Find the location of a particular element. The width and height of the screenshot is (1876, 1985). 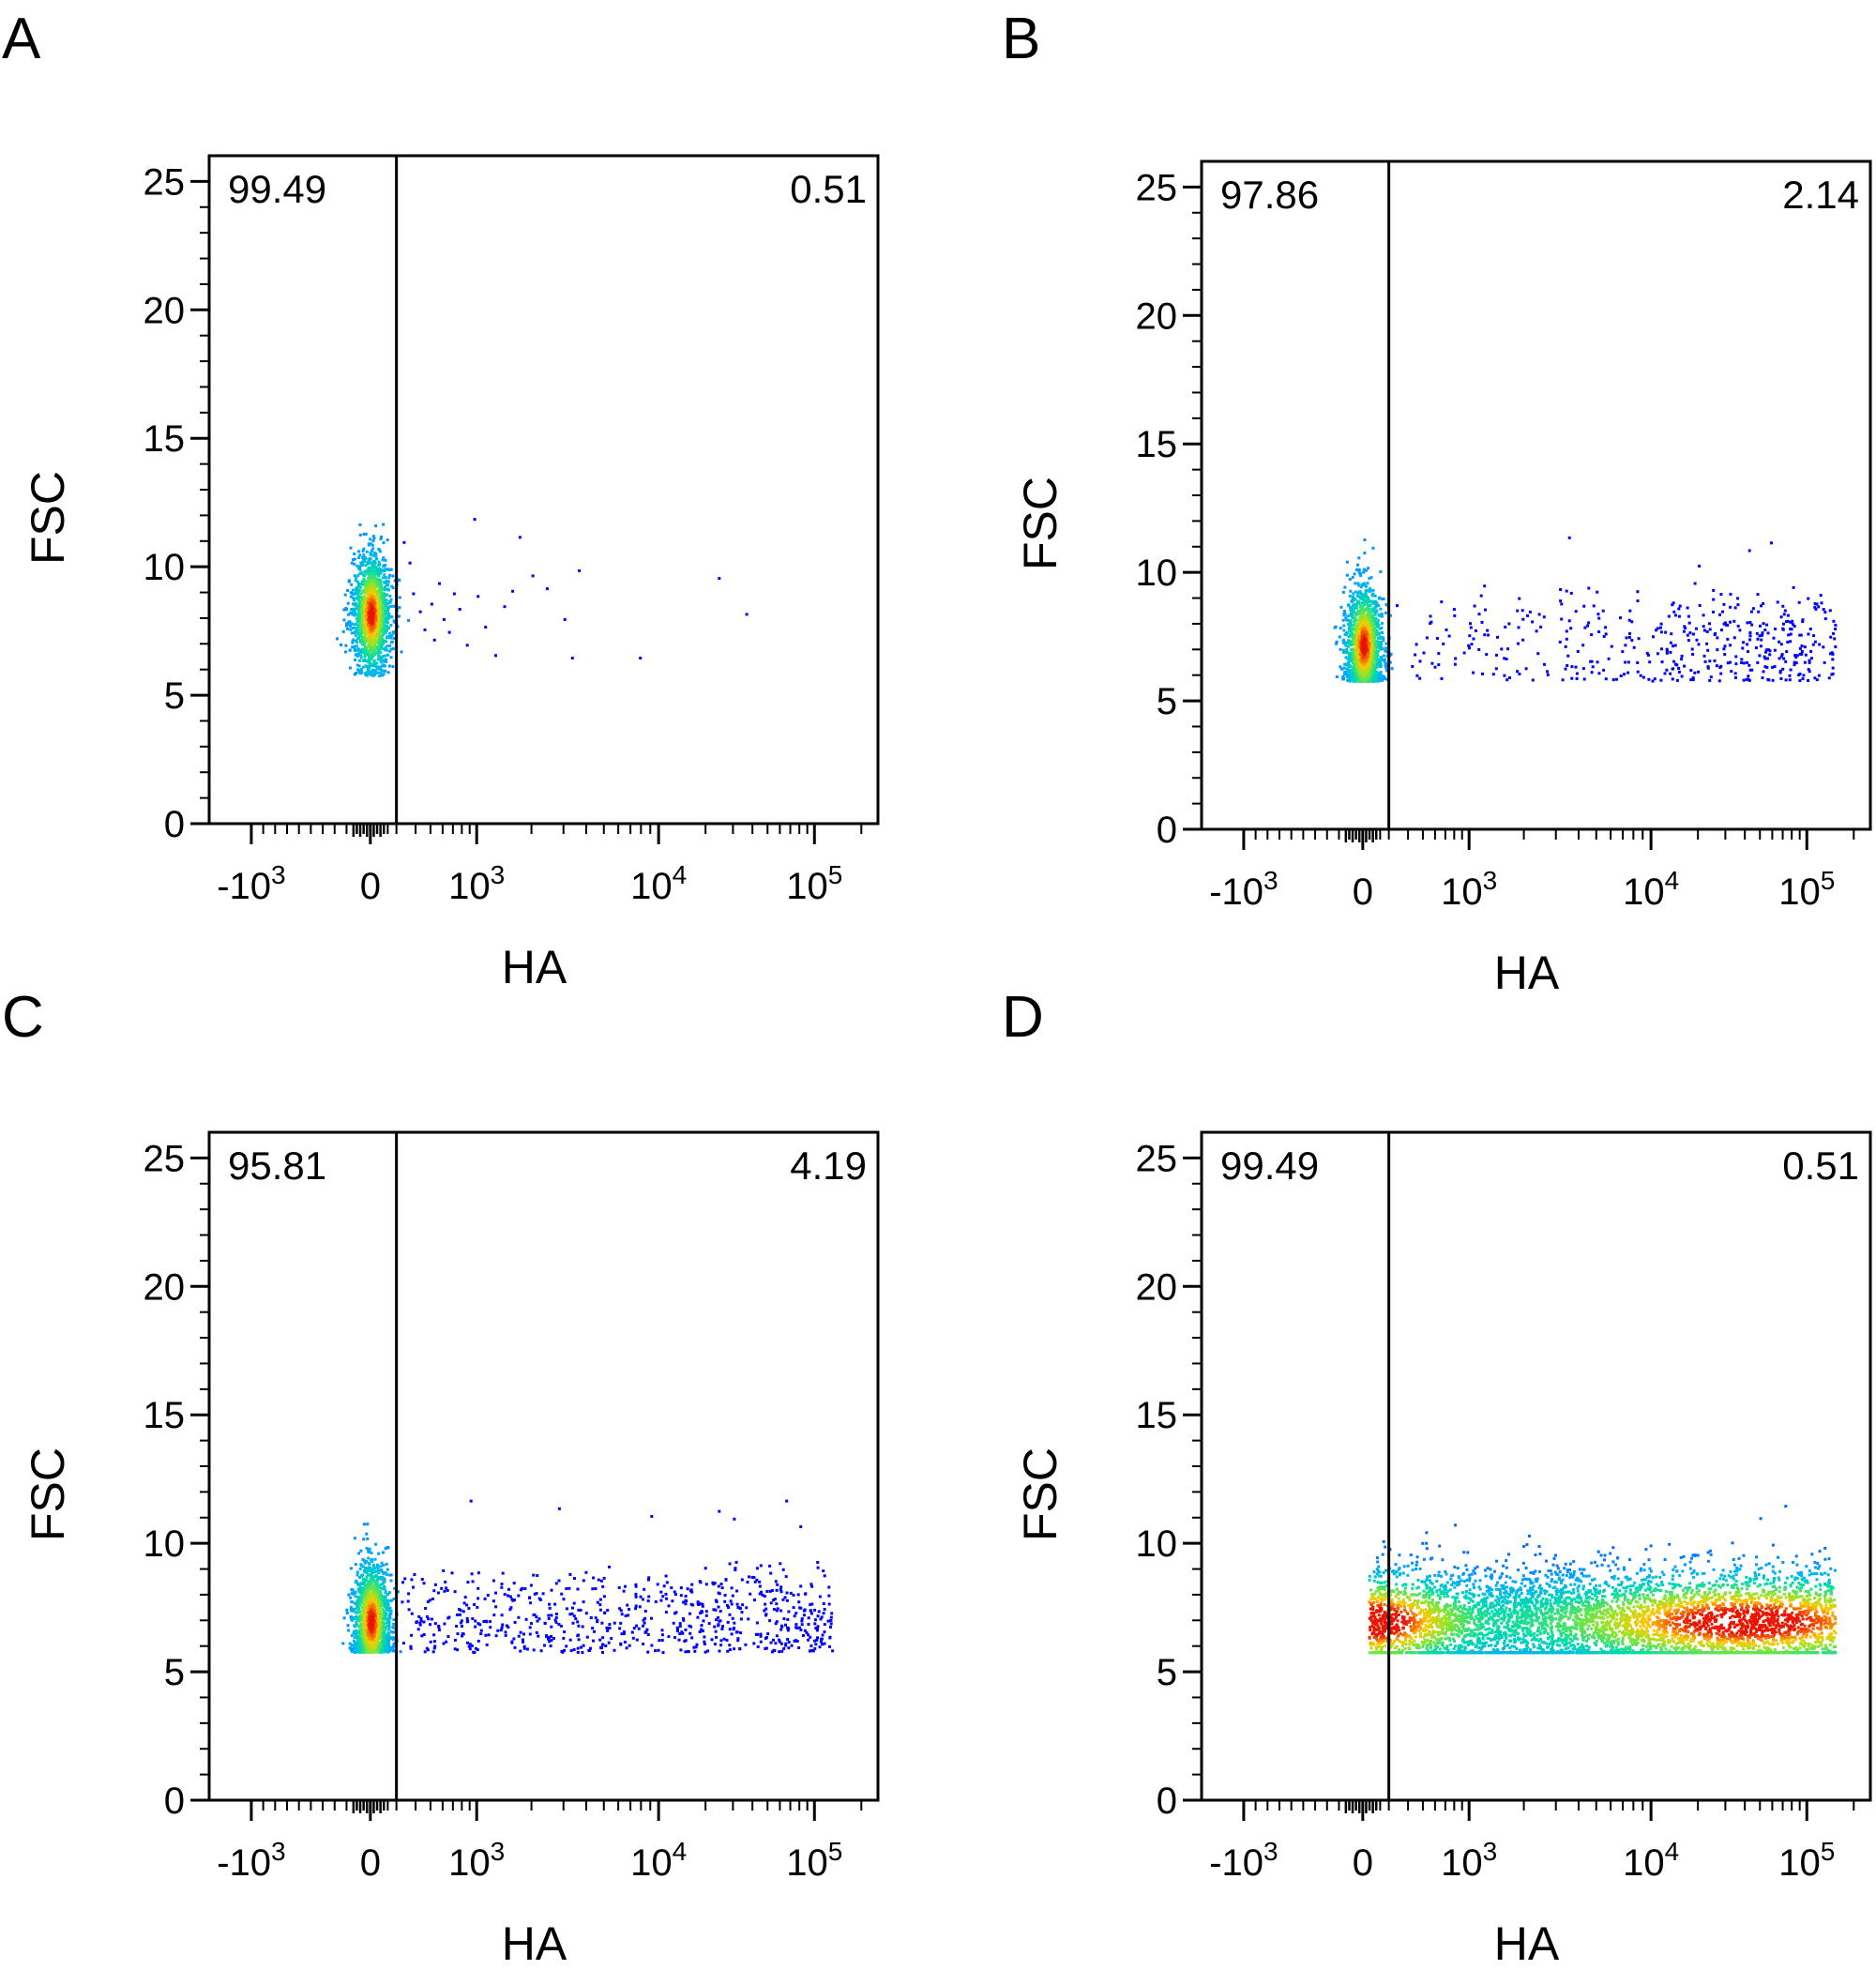

panel-letter: B is located at coordinates (1021, 39).